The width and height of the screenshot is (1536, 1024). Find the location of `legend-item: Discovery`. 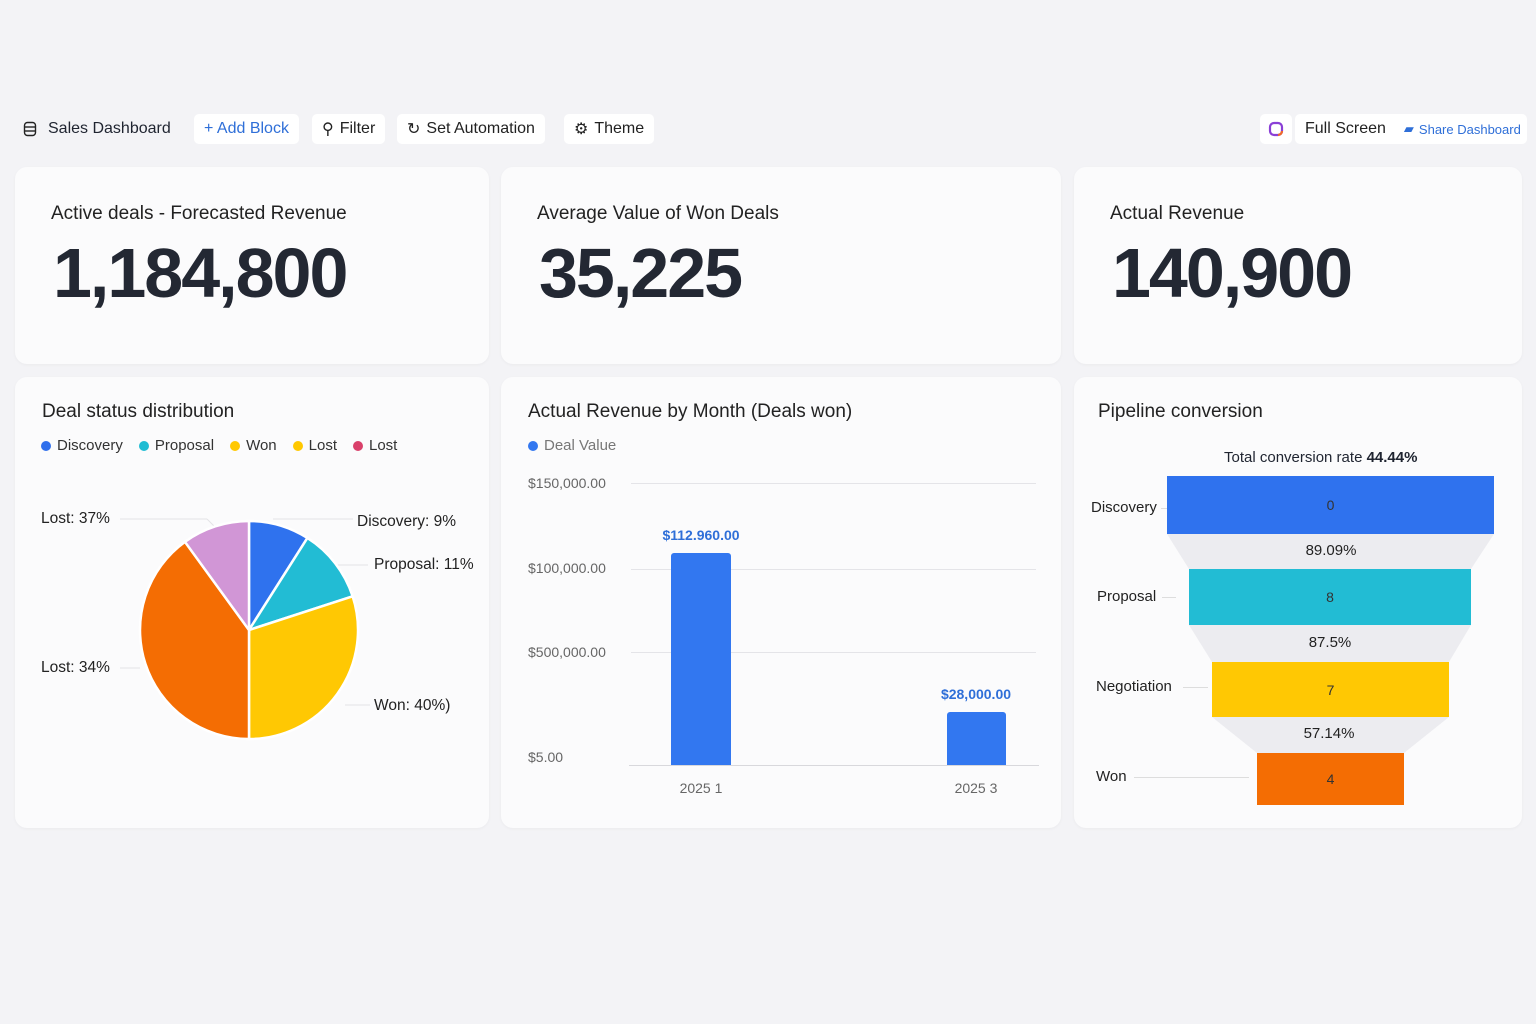

legend-item: Discovery is located at coordinates (82, 445).